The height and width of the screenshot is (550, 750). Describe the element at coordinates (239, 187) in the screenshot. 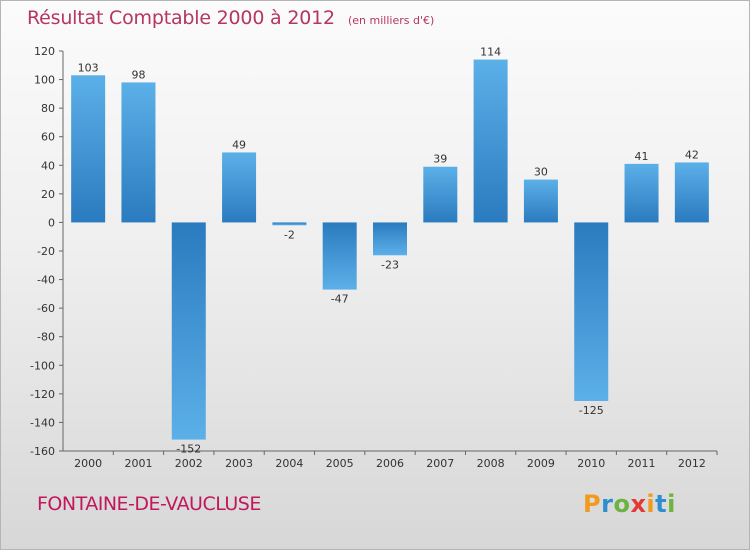

I see `bar-2003` at that location.